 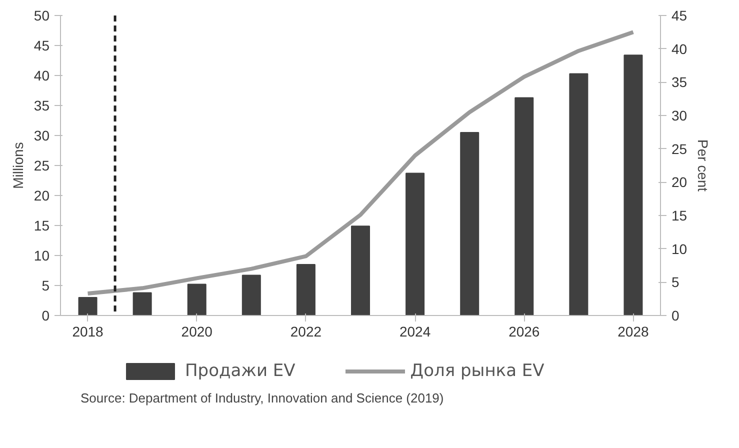 What do you see at coordinates (703, 165) in the screenshot?
I see `y2-axis-title: Per cent` at bounding box center [703, 165].